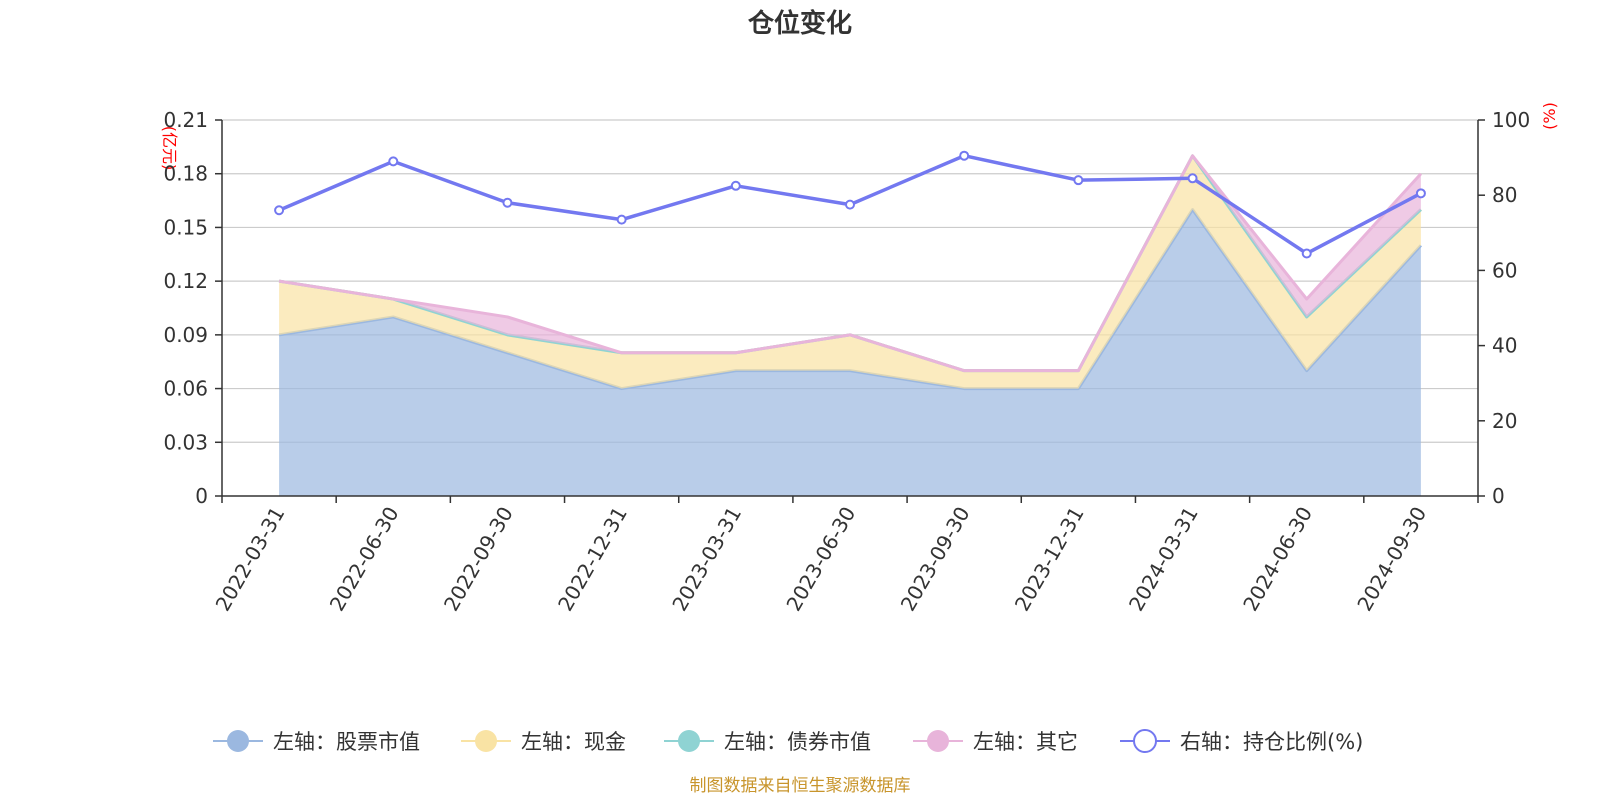  What do you see at coordinates (169, 148) in the screenshot?
I see `left-axis-unit: (亿元)` at bounding box center [169, 148].